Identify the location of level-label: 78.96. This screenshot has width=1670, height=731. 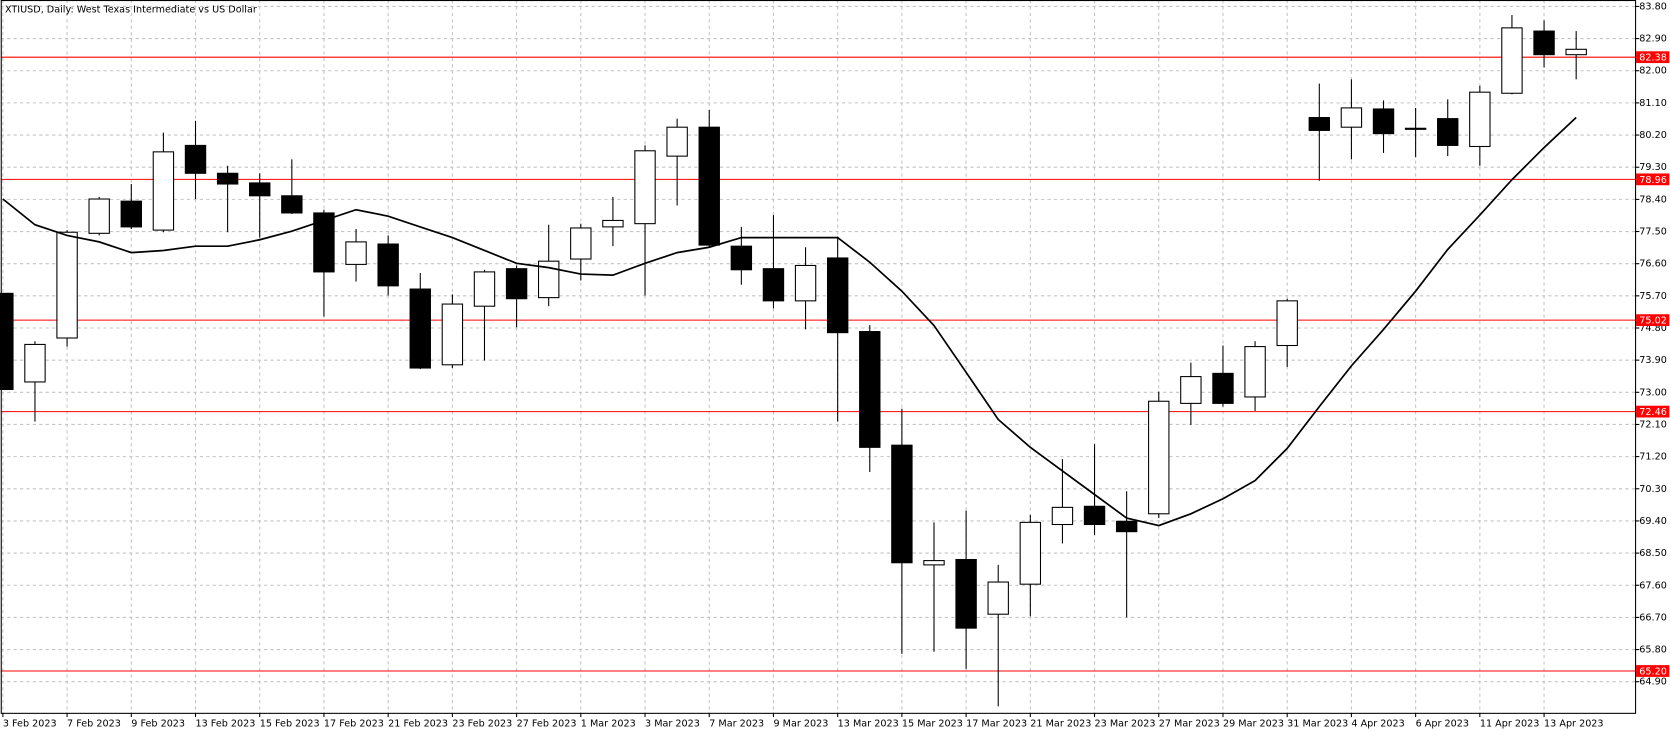
(1653, 180).